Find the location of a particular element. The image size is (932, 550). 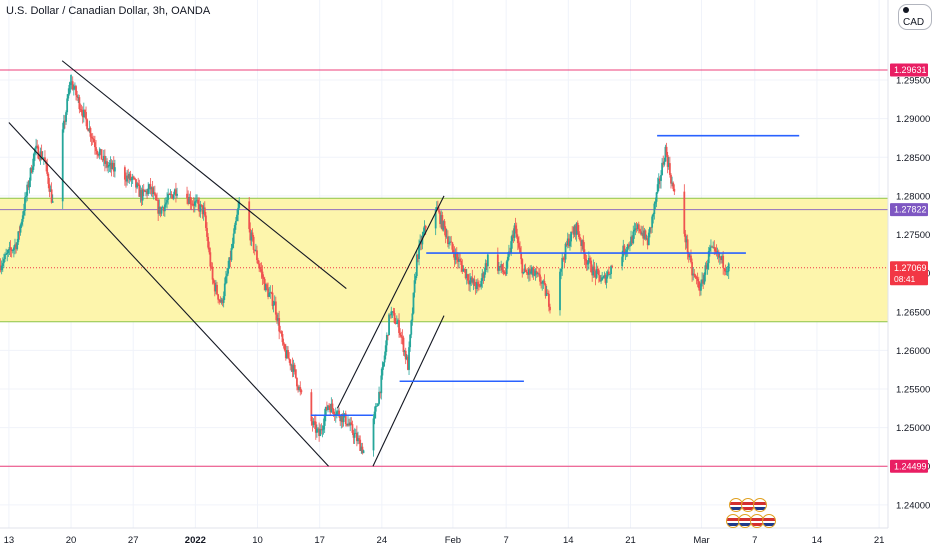

time-tick-label: Mar is located at coordinates (701, 540).